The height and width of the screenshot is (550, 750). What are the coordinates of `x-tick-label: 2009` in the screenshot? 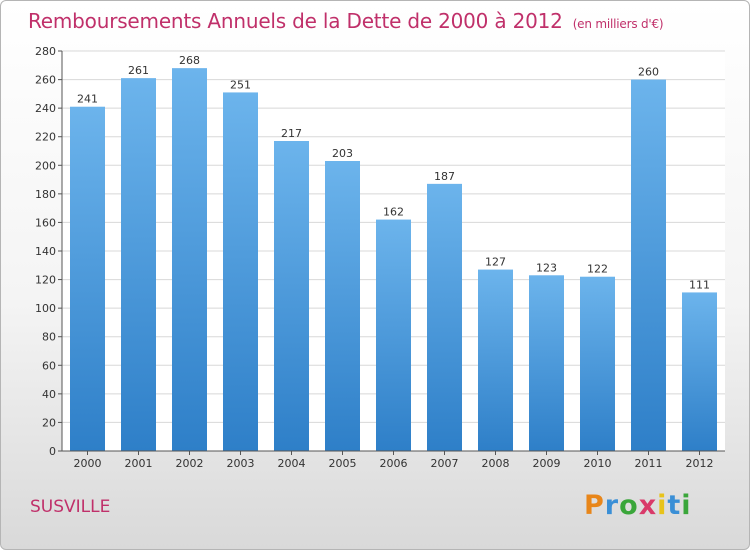 It's located at (547, 463).